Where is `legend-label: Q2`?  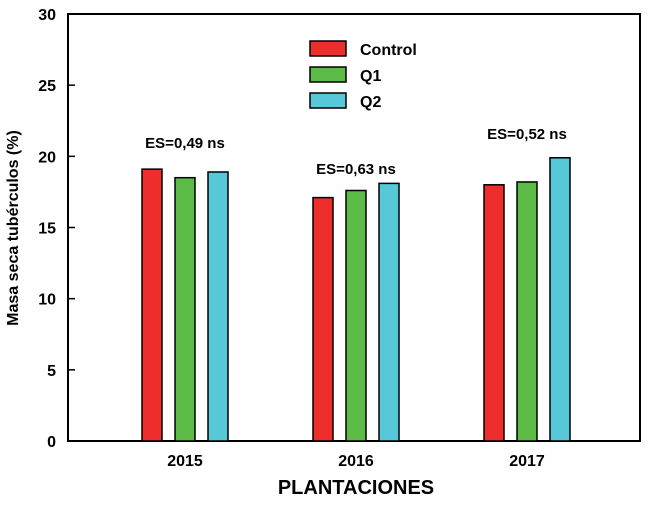
legend-label: Q2 is located at coordinates (370, 102).